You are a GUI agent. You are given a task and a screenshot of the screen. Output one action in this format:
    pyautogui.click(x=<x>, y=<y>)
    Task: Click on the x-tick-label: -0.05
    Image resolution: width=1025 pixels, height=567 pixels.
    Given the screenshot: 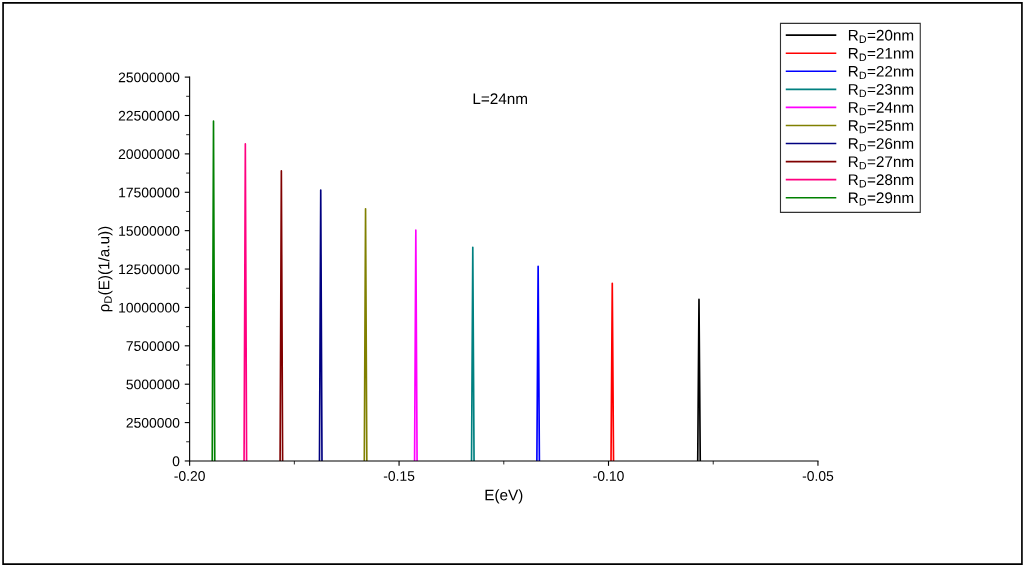 What is the action you would take?
    pyautogui.click(x=818, y=476)
    